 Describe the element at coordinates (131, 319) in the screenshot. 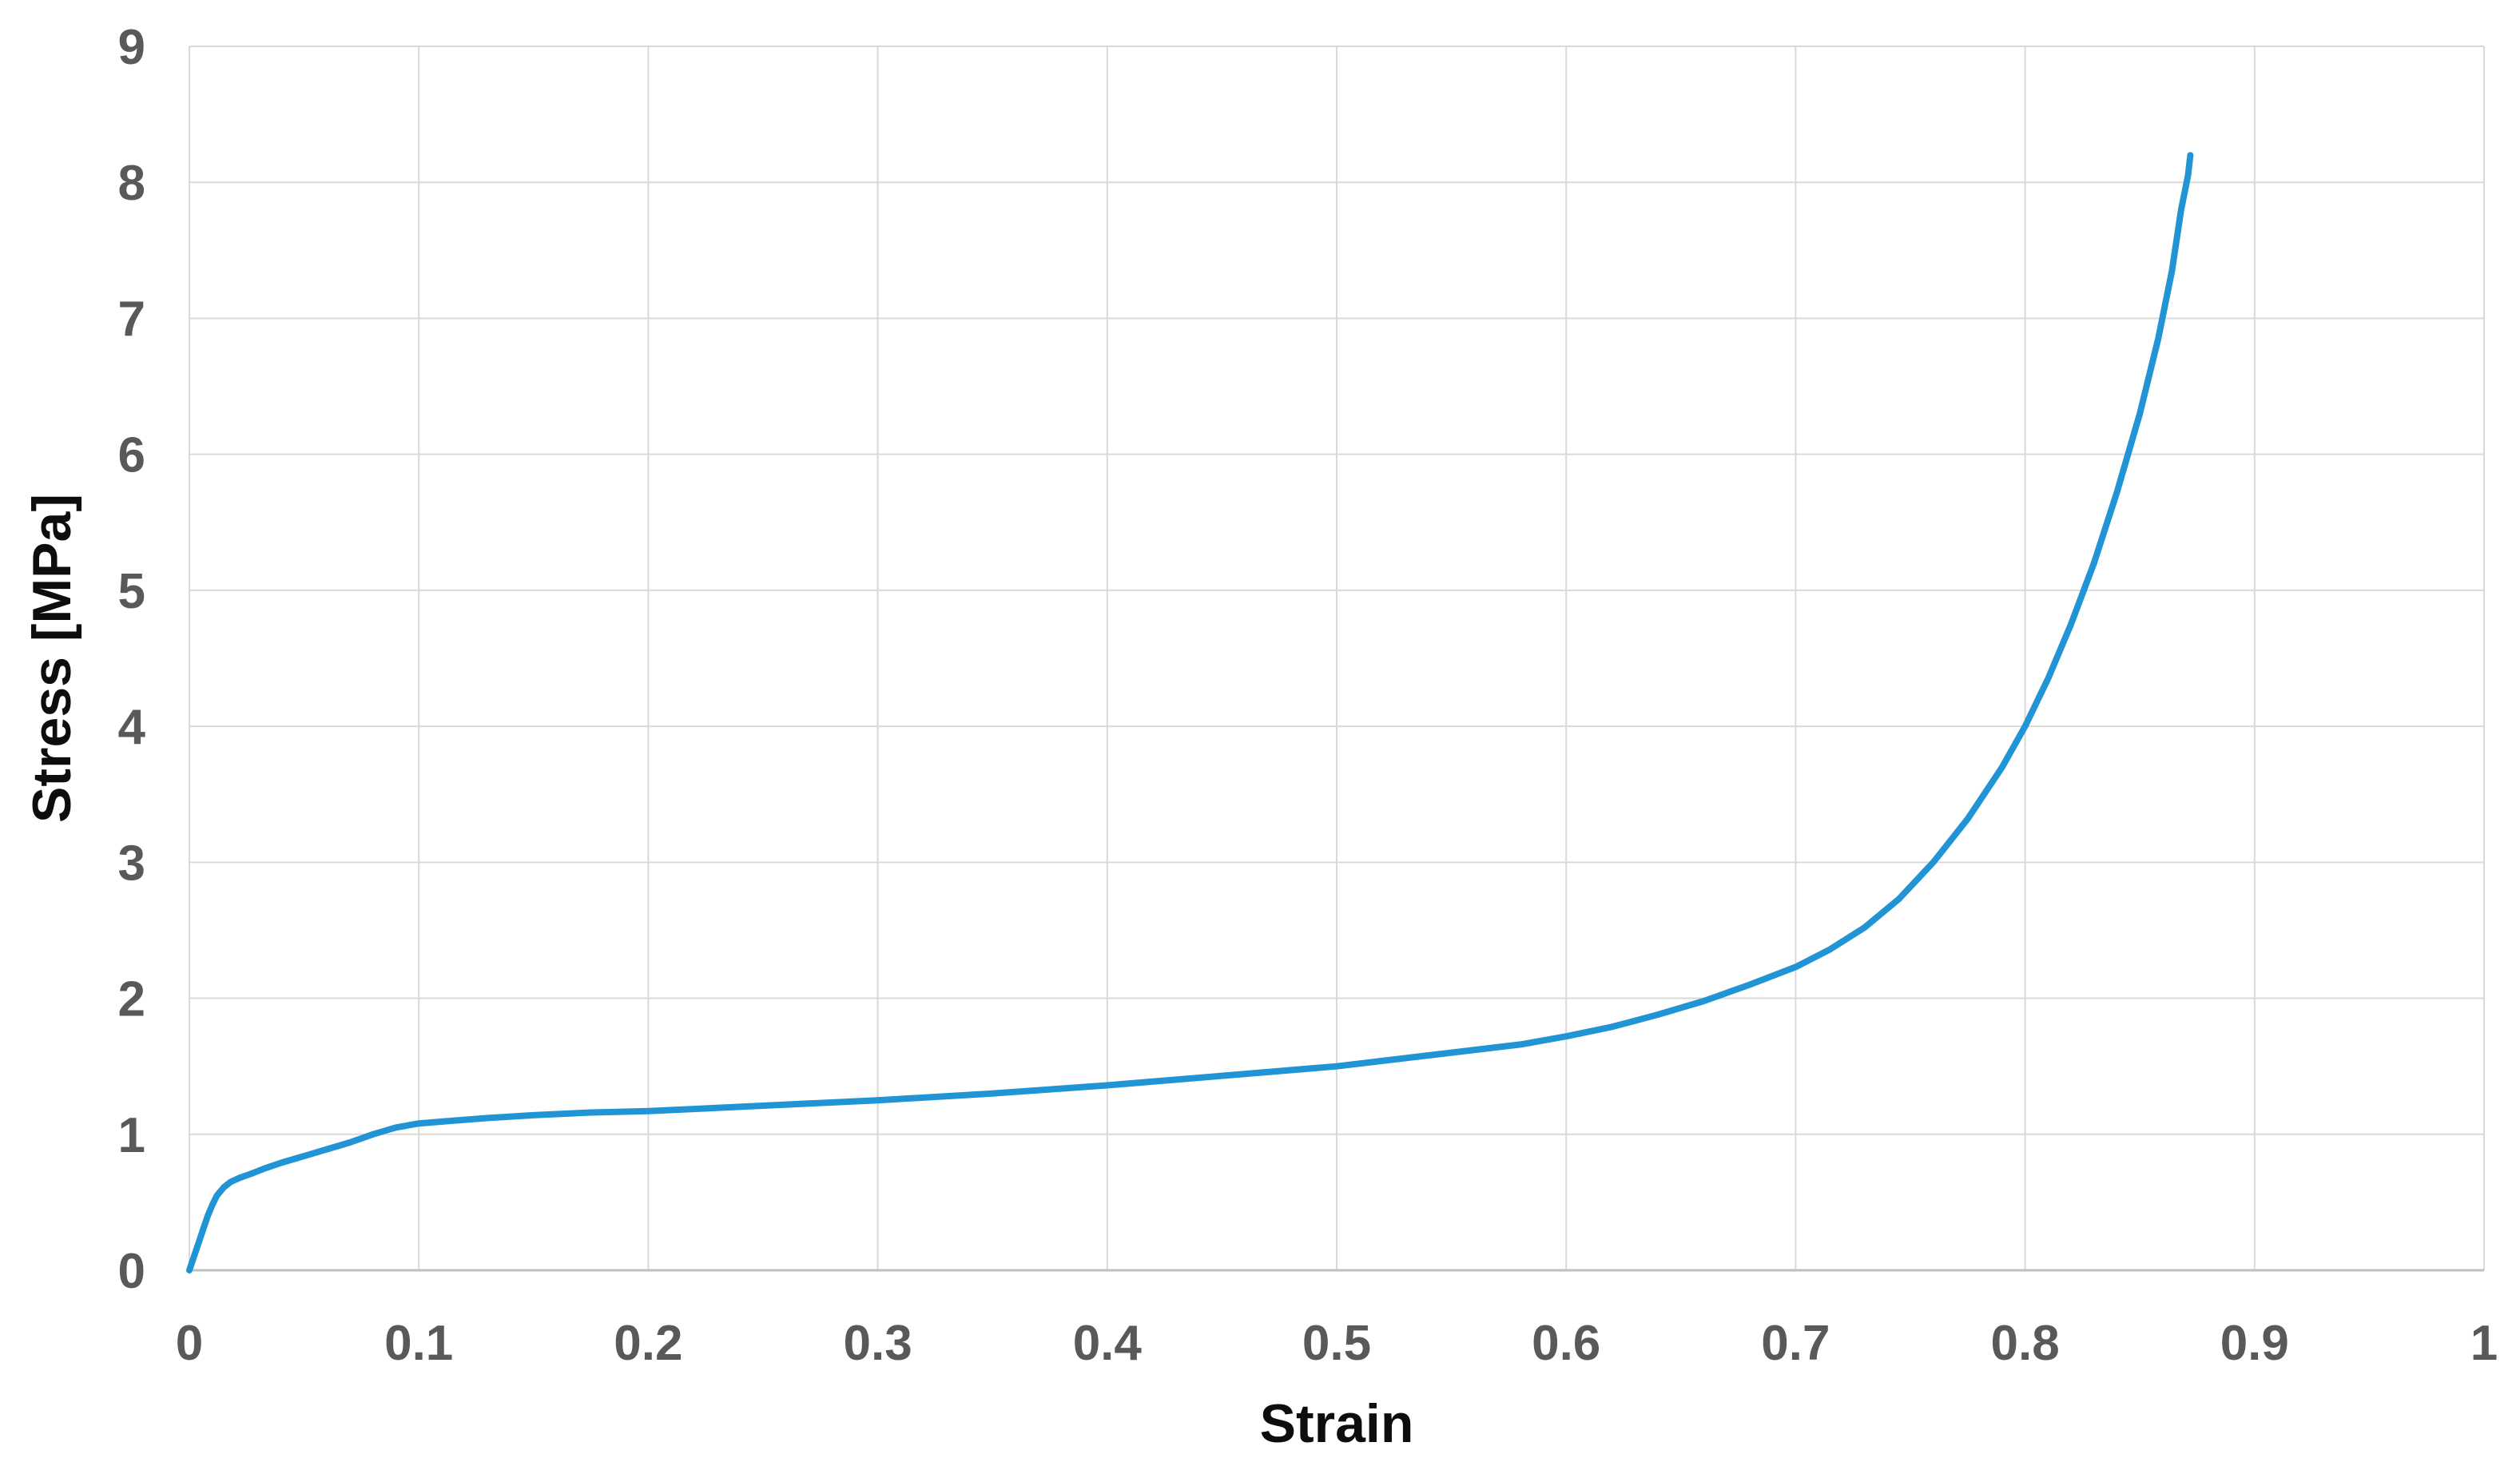

I see `y-tick-label: 7` at that location.